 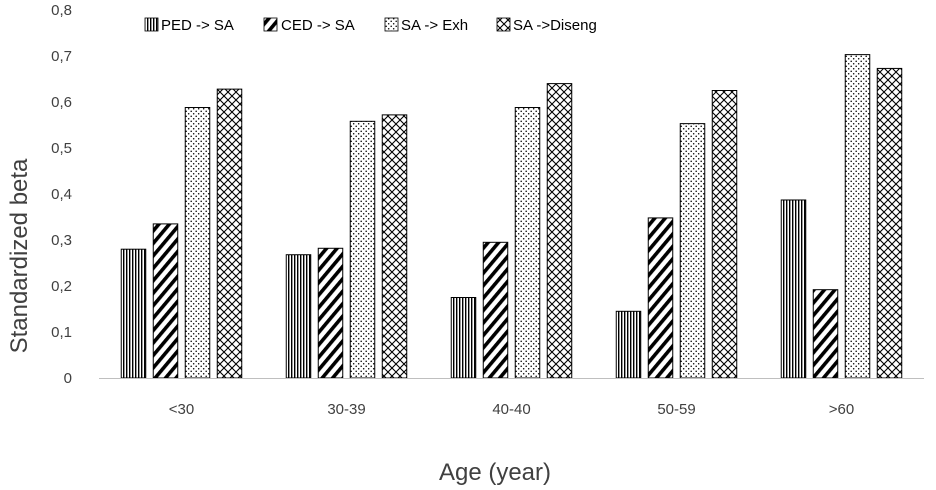 What do you see at coordinates (61, 102) in the screenshot?
I see `y-tick-label-6: 0,6` at bounding box center [61, 102].